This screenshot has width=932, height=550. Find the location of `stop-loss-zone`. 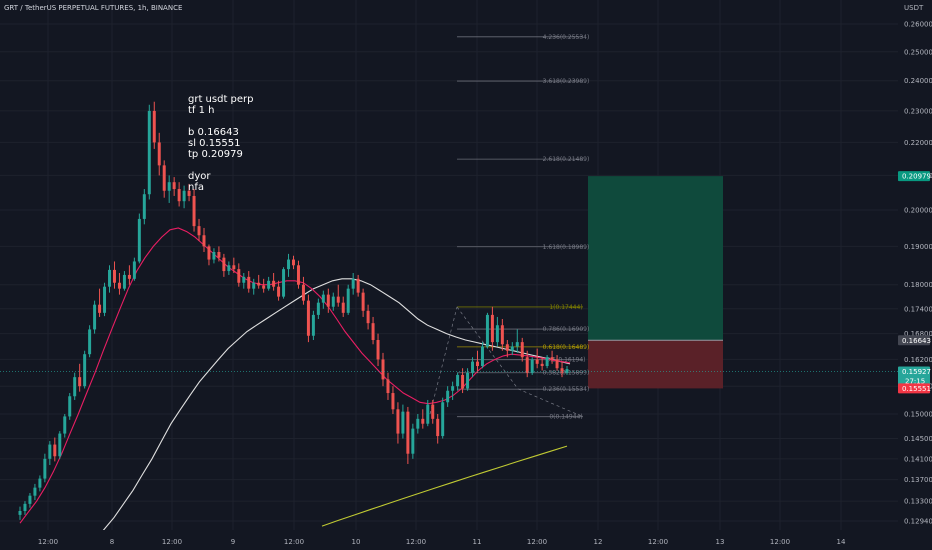

stop-loss-zone is located at coordinates (655, 364).